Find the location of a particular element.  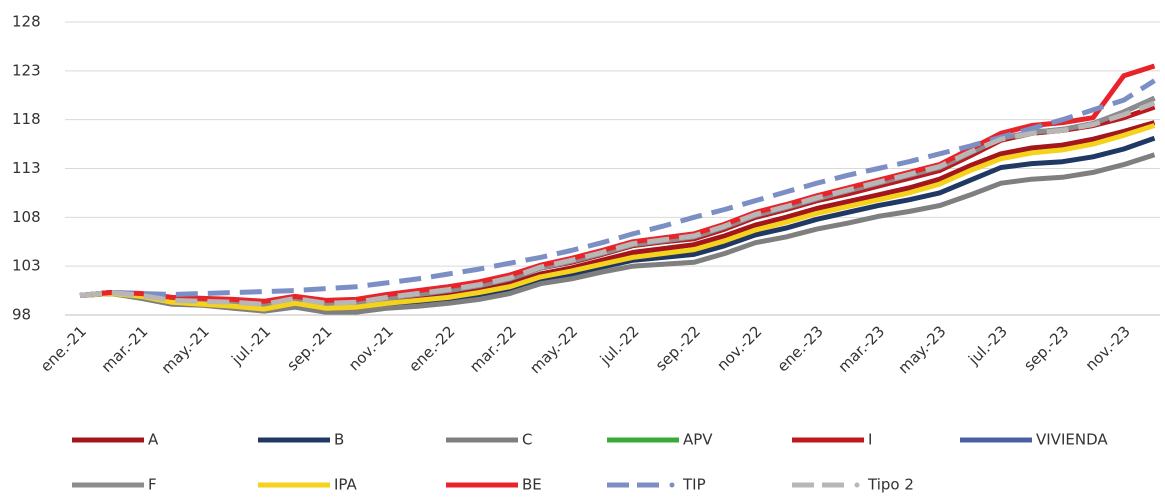

y-tick-label: 118 is located at coordinates (26, 119).